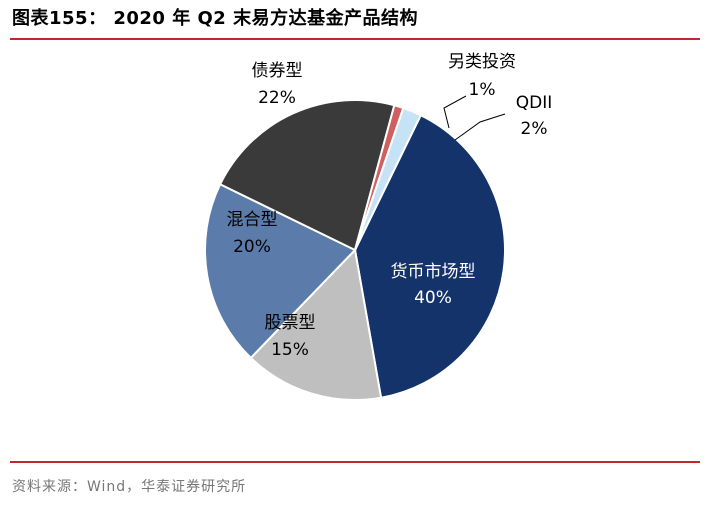 The image size is (716, 510). Describe the element at coordinates (482, 90) in the screenshot. I see `slice-value-5: 1%` at that location.